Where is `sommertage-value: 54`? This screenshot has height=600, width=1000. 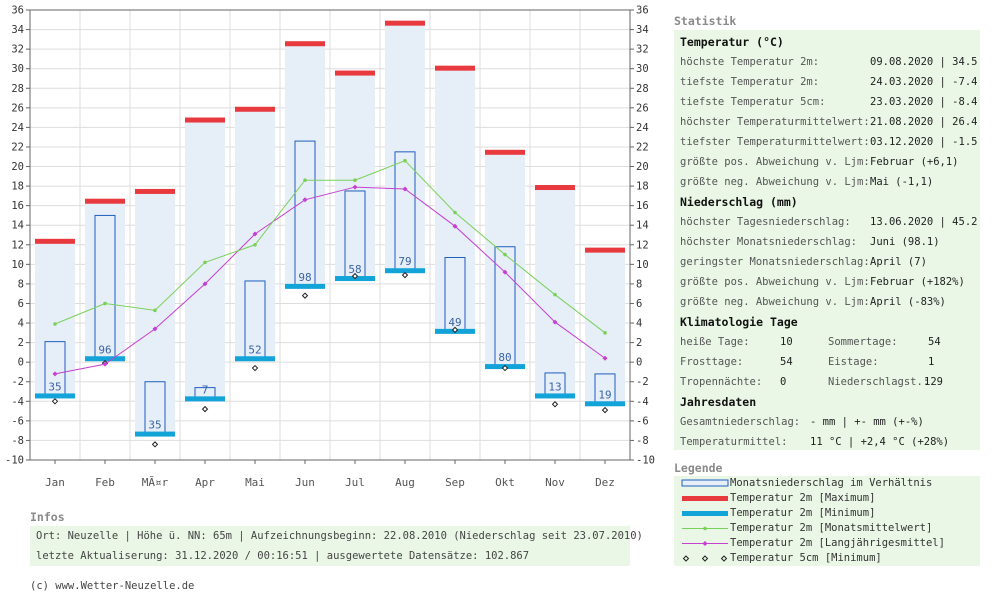
sommertage-value: 54 is located at coordinates (934, 342).